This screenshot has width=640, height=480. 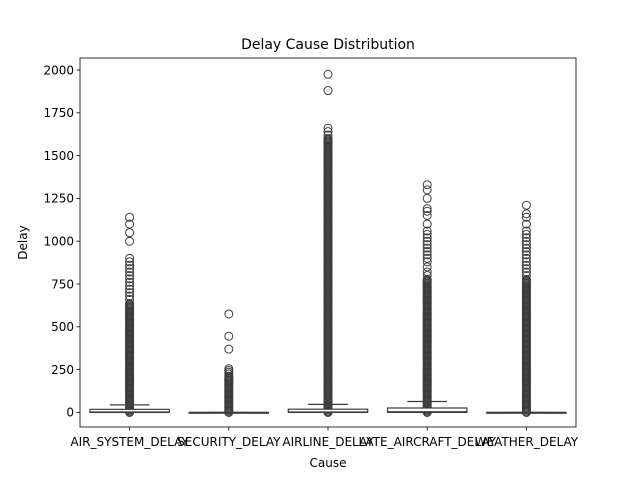 What do you see at coordinates (58, 113) in the screenshot?
I see `y-tick-label: 1750` at bounding box center [58, 113].